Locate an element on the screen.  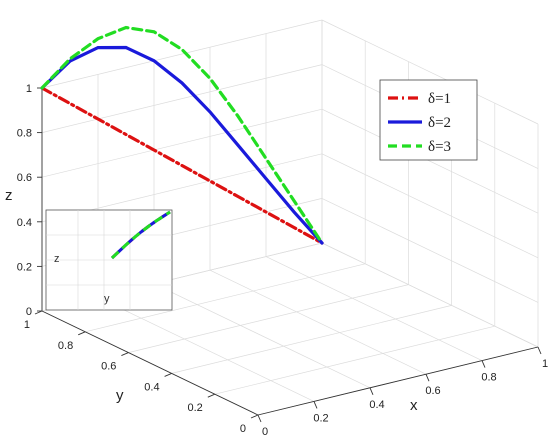
y-tick-label: 0.6 is located at coordinates (108, 367).